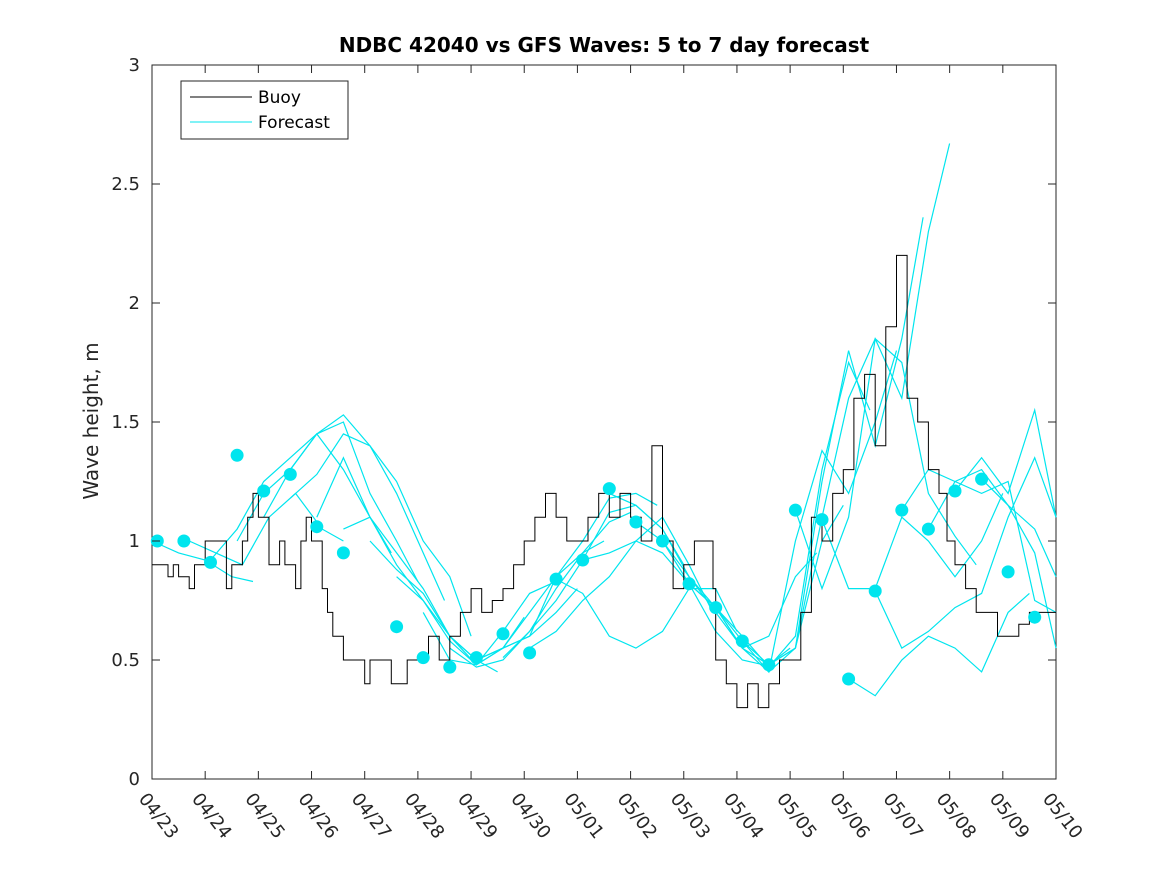 The width and height of the screenshot is (1167, 875). Describe the element at coordinates (294, 123) in the screenshot. I see `legend-label-forecast: Forecast` at that location.